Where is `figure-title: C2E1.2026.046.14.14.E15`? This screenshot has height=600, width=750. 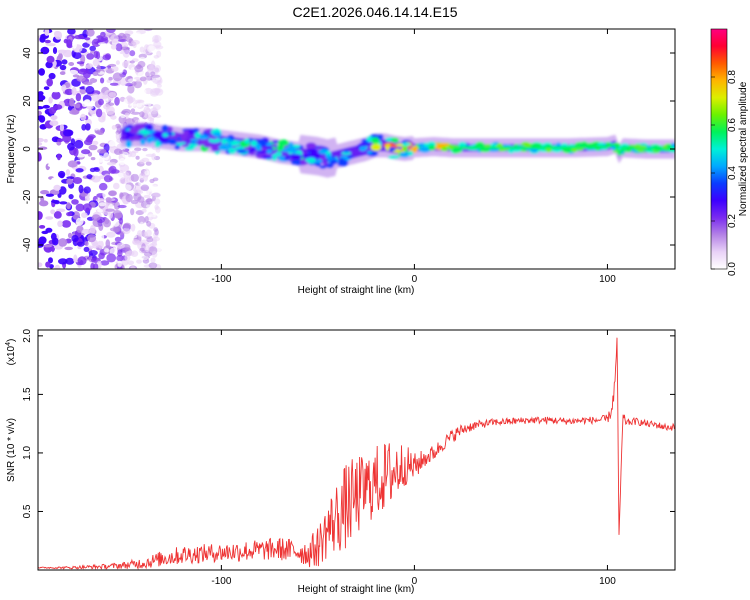 figure-title: C2E1.2026.046.14.14.E15 is located at coordinates (374, 12).